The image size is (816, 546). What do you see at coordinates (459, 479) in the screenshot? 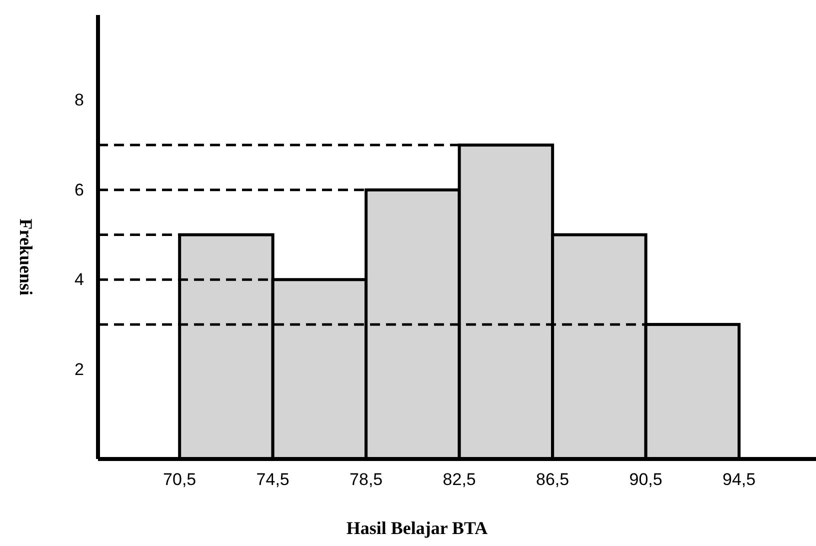
I see `x-tick-label: 82,5` at bounding box center [459, 479].